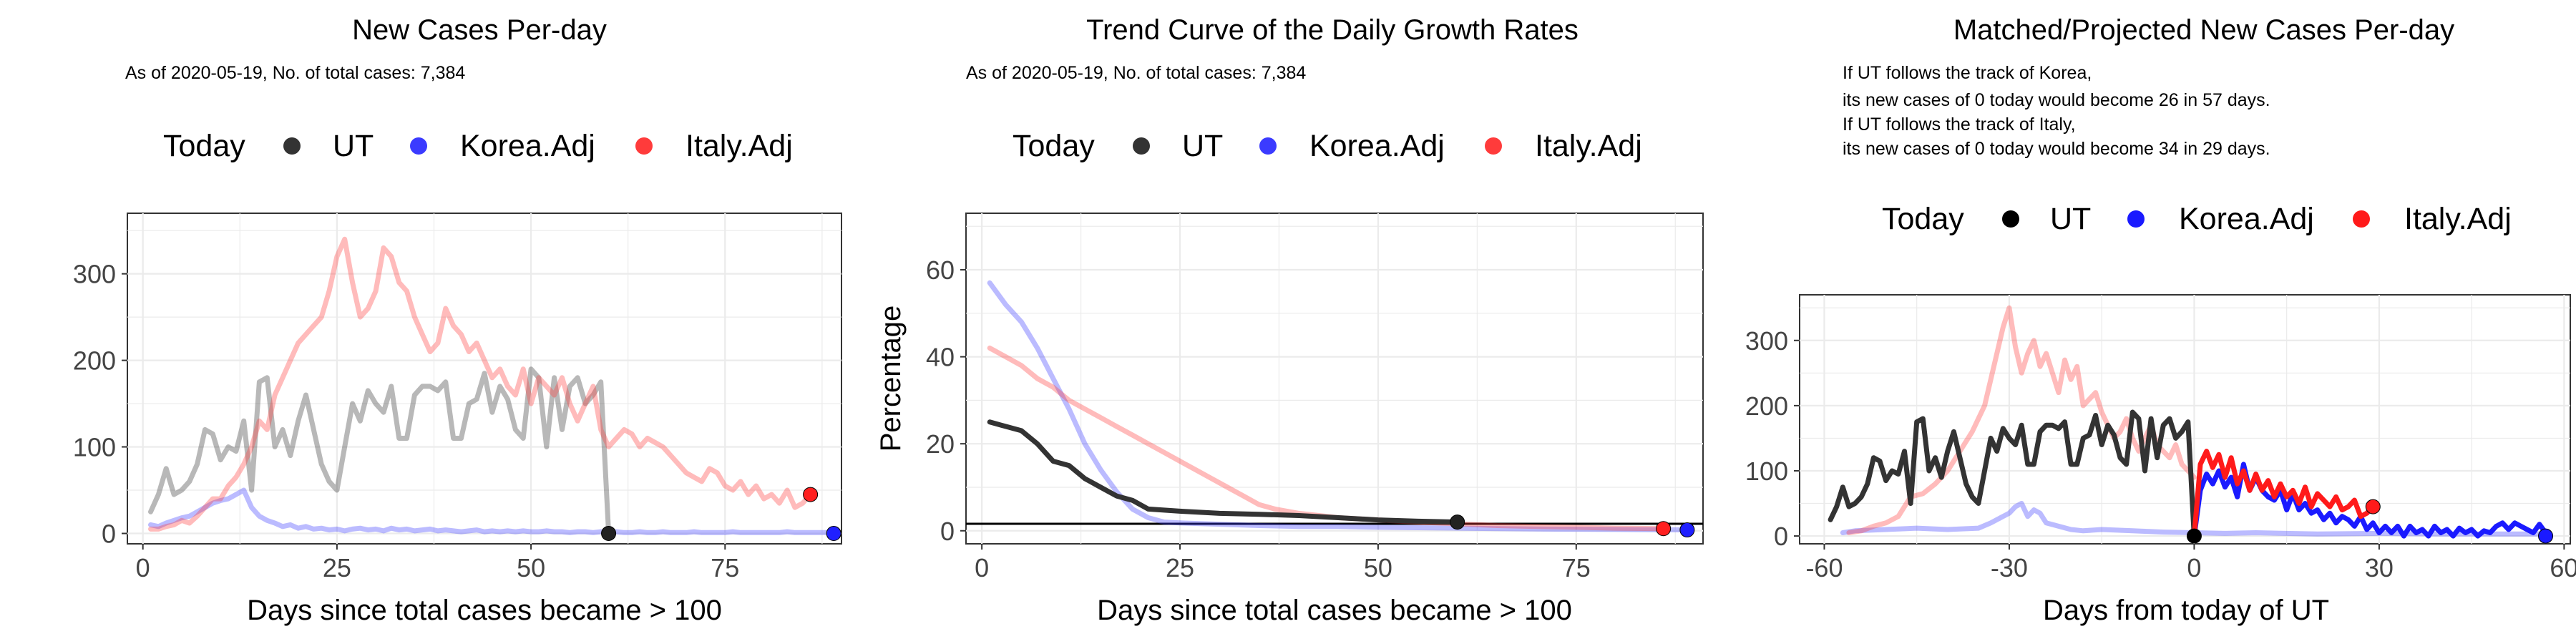  What do you see at coordinates (940, 444) in the screenshot?
I see `y-tick-label: 20` at bounding box center [940, 444].